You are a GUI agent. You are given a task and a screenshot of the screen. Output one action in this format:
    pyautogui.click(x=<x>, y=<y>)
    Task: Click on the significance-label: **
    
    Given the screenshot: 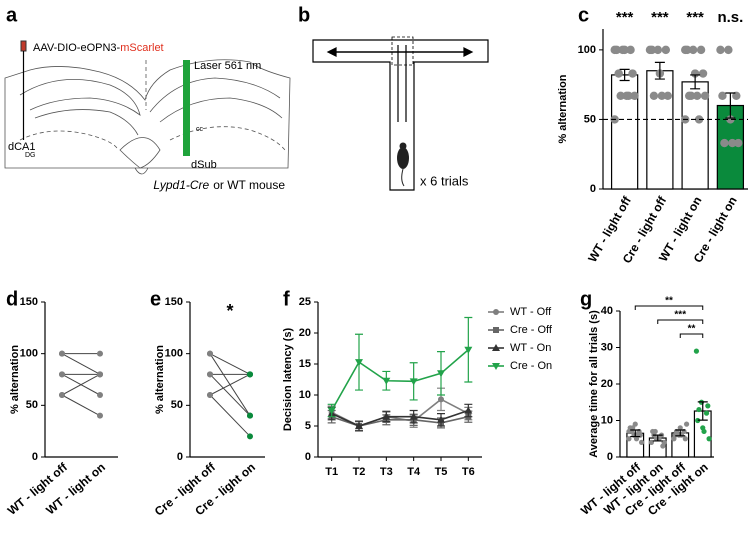 What is the action you would take?
    pyautogui.click(x=692, y=329)
    